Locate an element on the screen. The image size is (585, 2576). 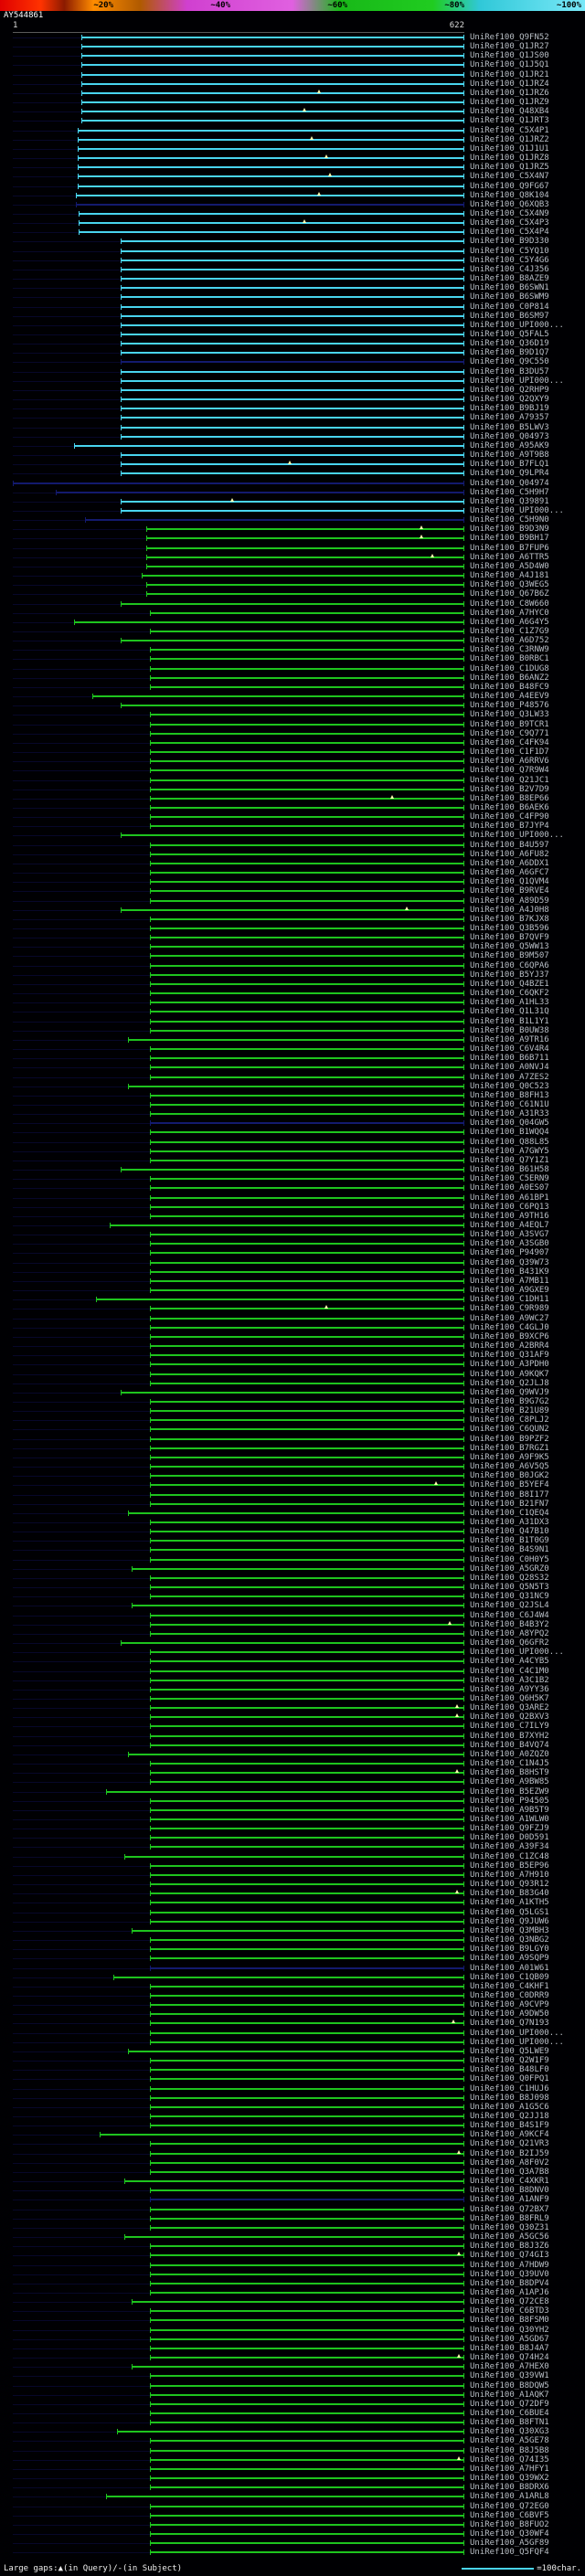
hit-row: UniRef100_Q2W1F9 is located at coordinates (293, 2060).